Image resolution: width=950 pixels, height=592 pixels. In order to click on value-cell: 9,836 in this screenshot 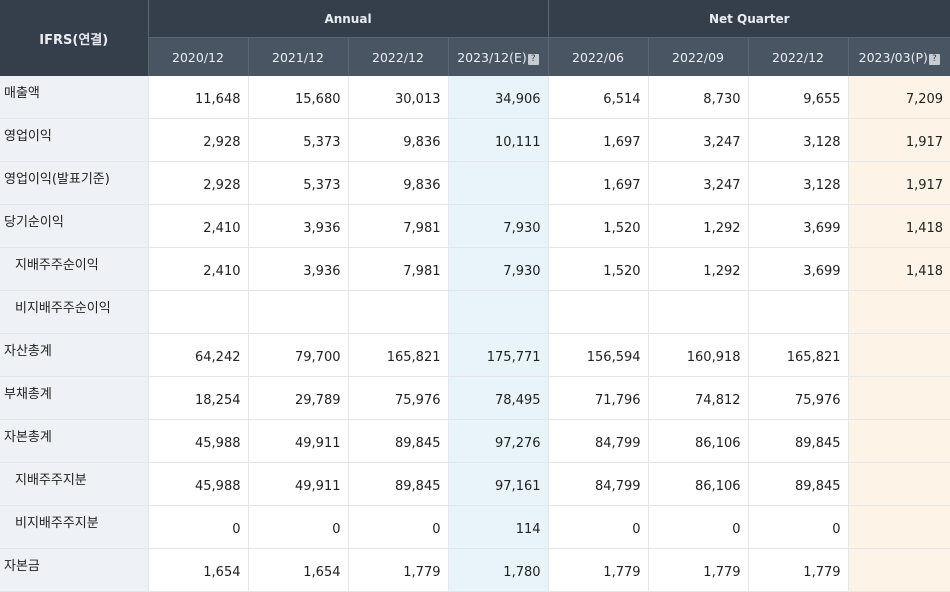, I will do `click(397, 140)`.